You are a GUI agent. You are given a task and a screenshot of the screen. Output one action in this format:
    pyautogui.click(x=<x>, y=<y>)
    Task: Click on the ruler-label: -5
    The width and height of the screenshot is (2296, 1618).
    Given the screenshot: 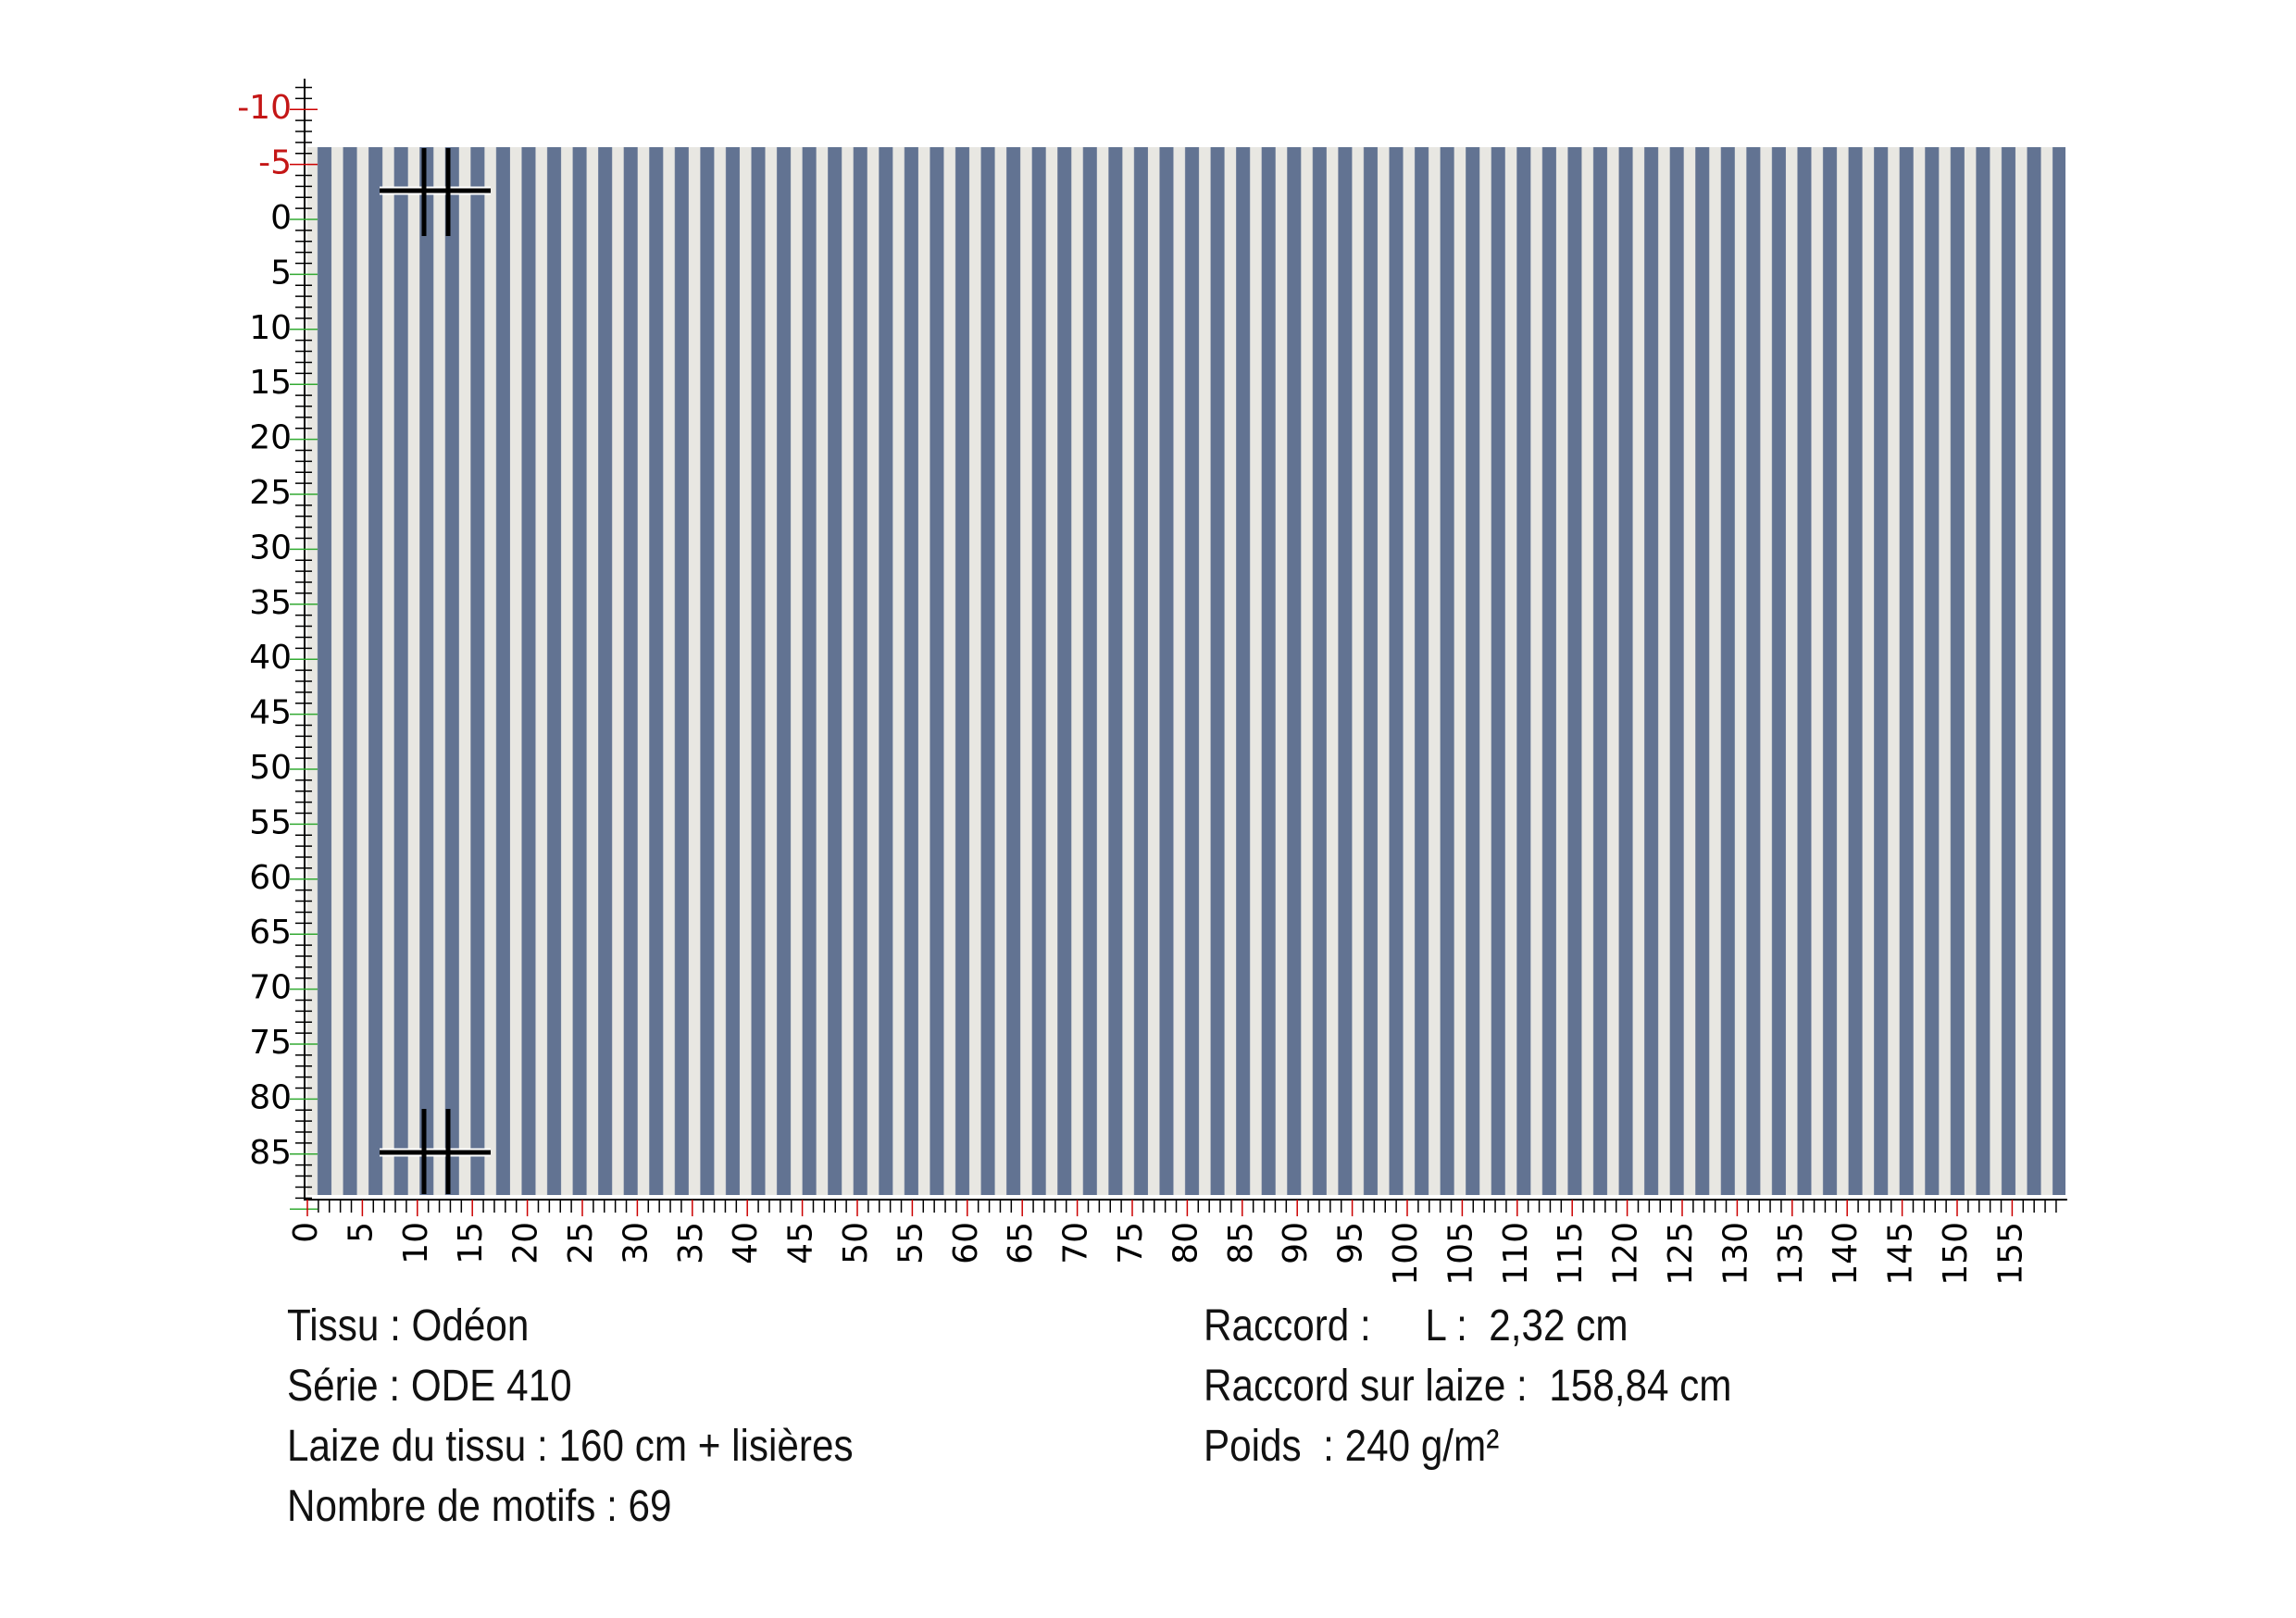 What is the action you would take?
    pyautogui.click(x=275, y=163)
    